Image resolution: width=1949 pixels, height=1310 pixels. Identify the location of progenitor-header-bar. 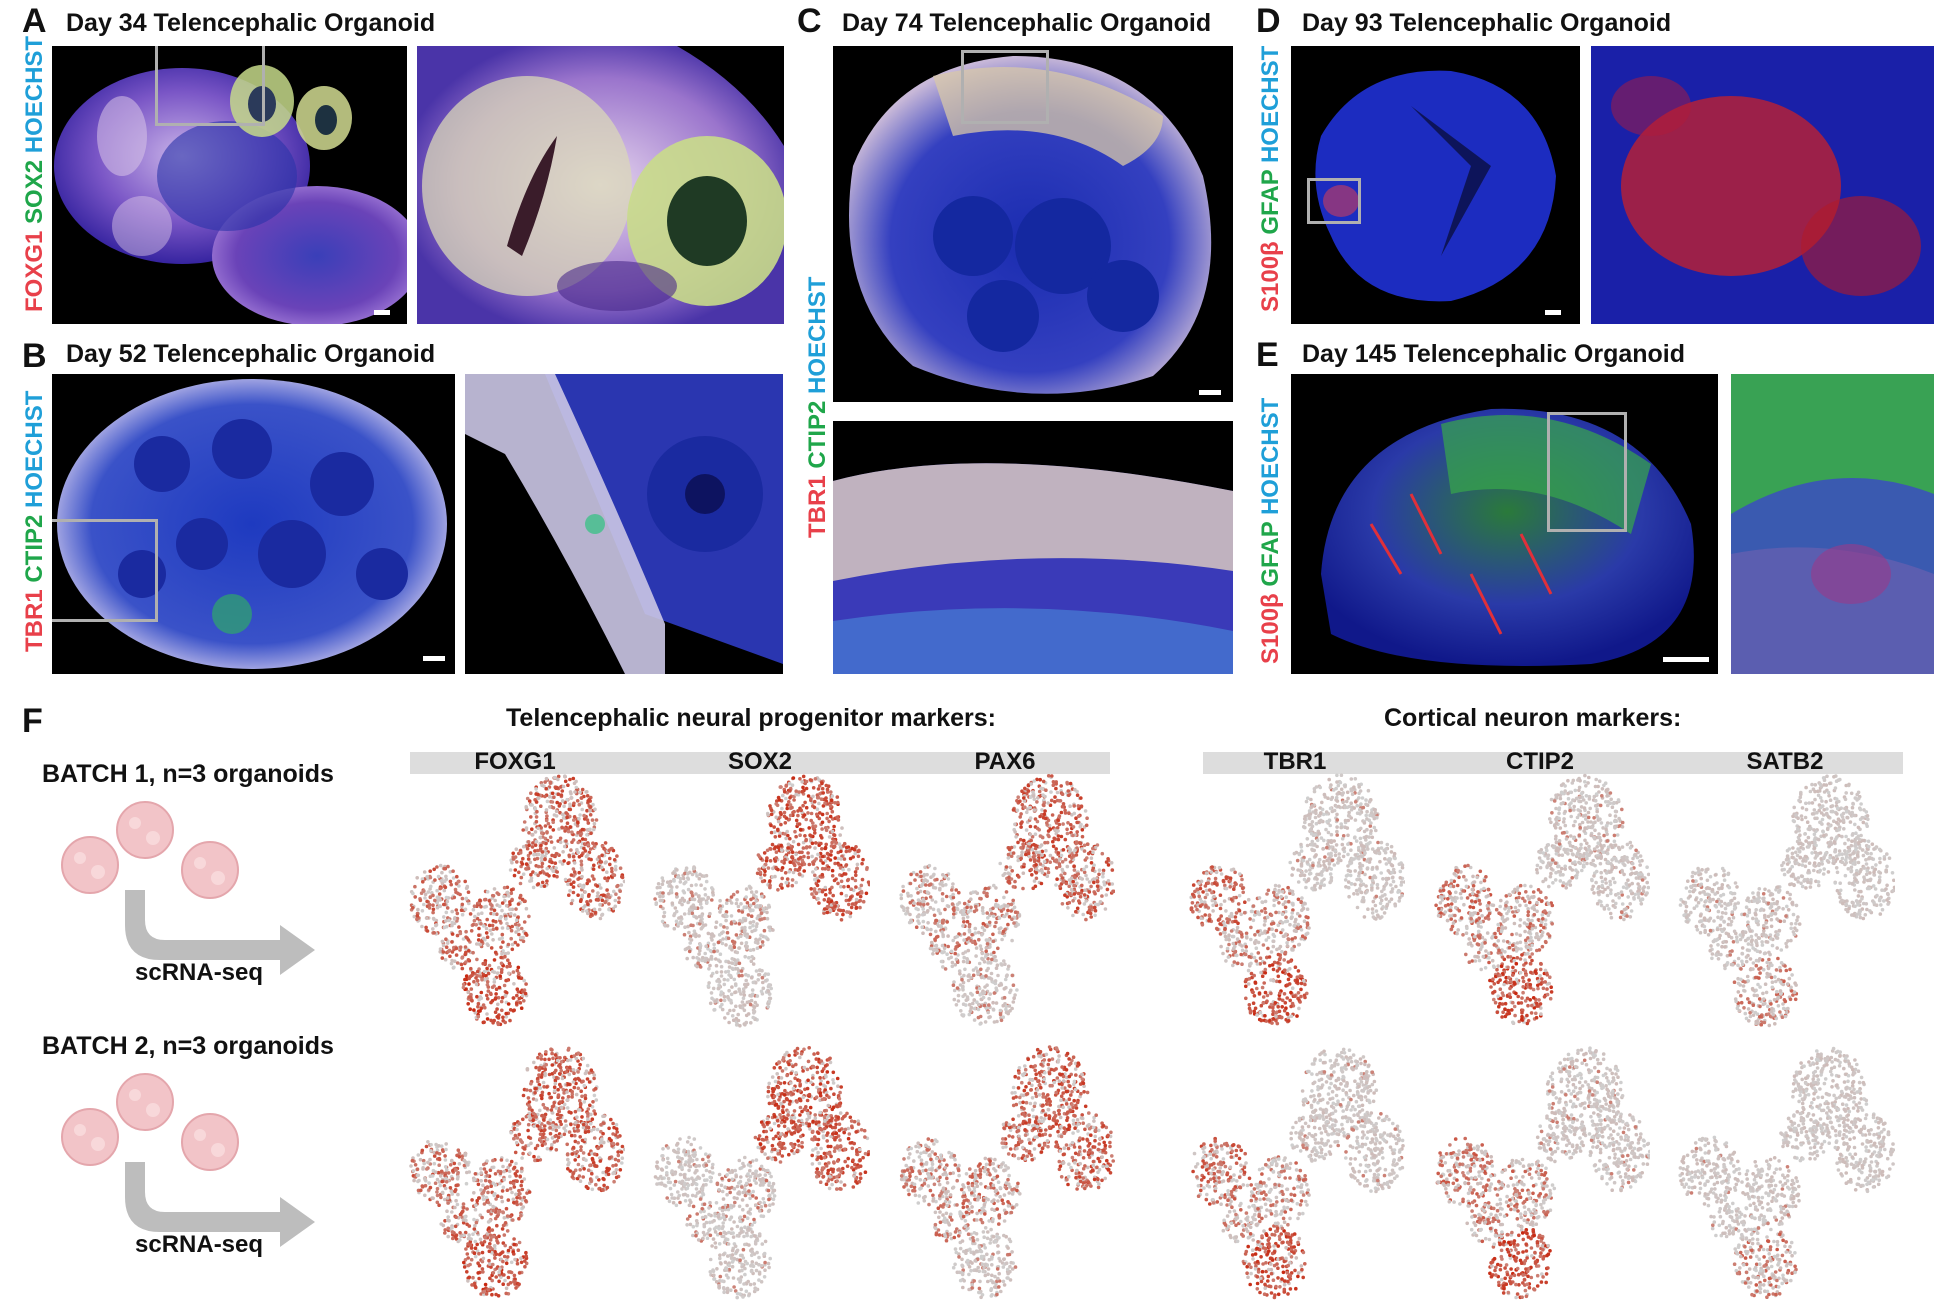
(760, 763).